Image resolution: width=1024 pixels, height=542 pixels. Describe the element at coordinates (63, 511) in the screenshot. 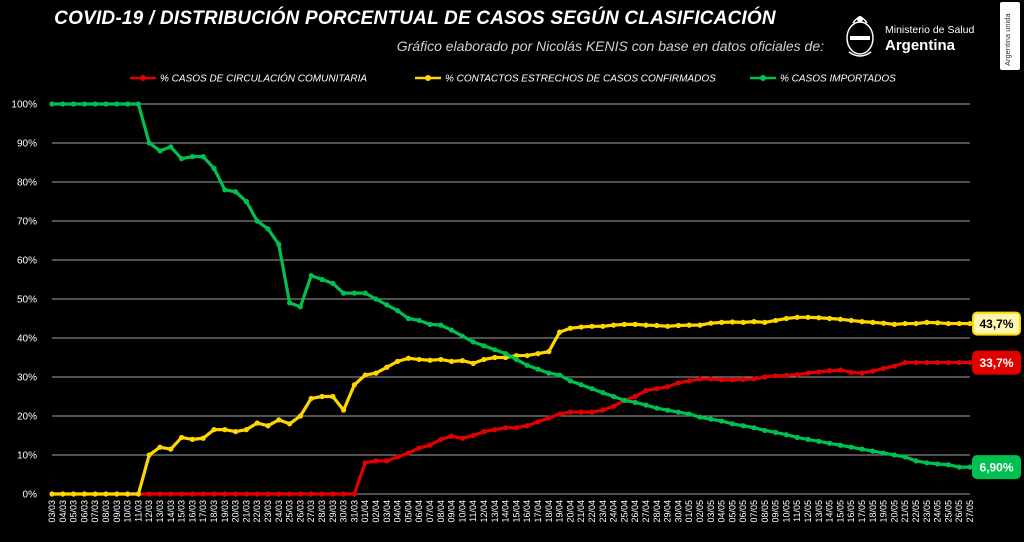

I see `x-tick-label: 04/03` at that location.